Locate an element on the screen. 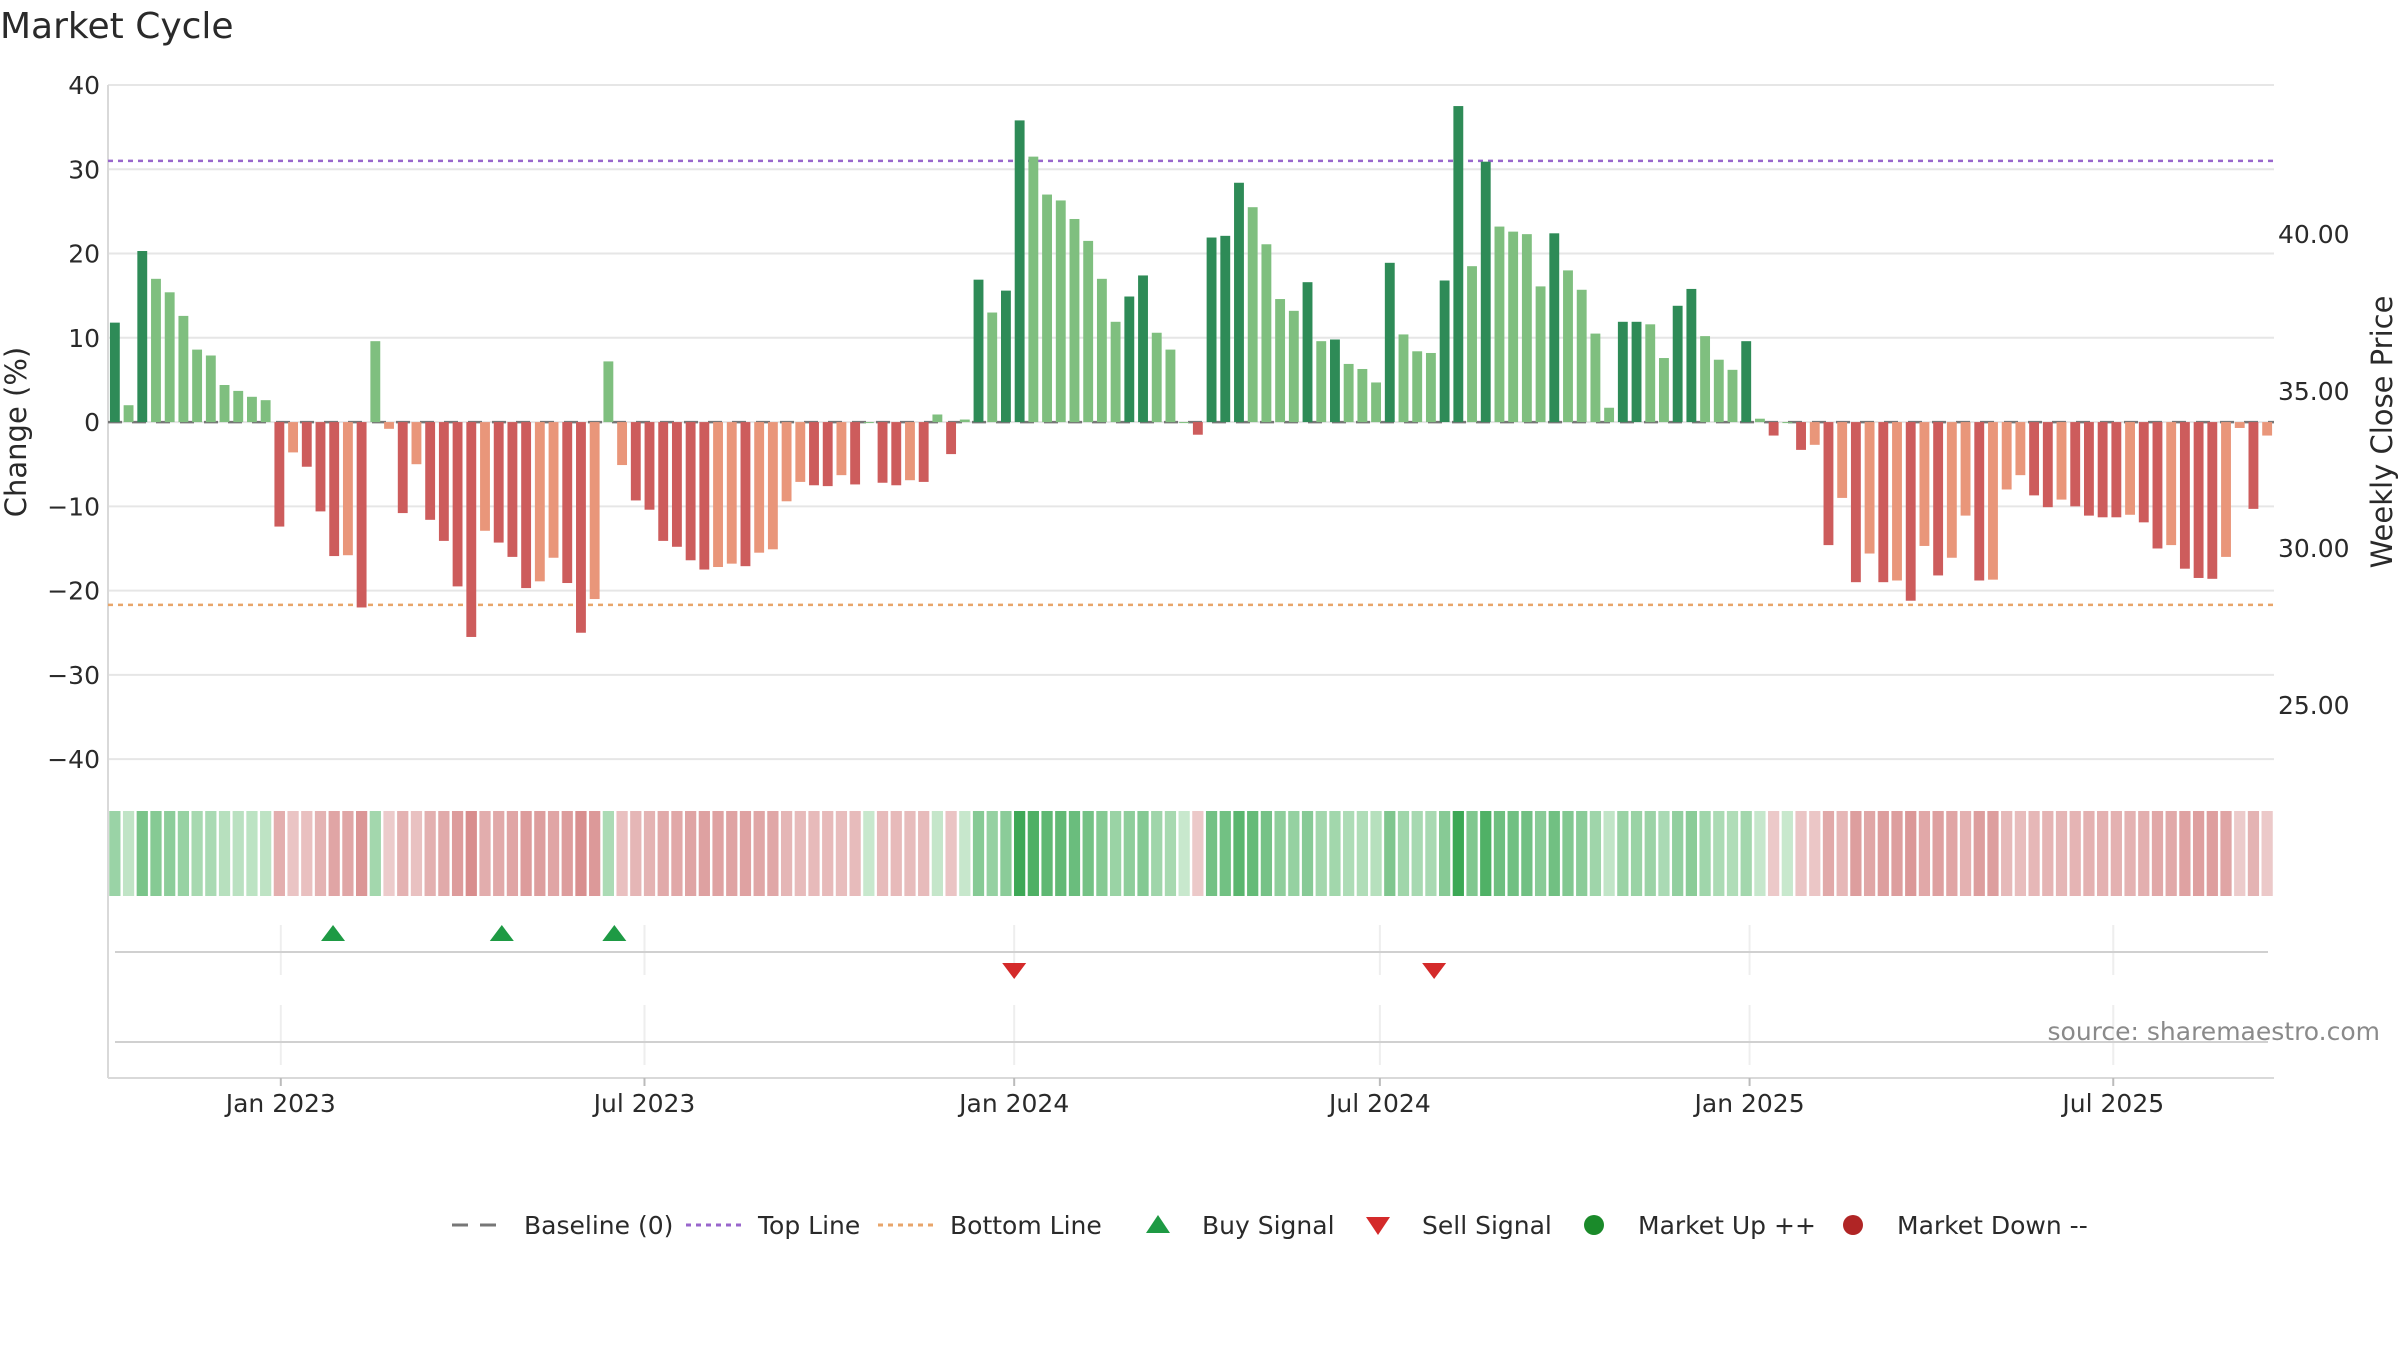 The image size is (2400, 1350). legend-buy-icon is located at coordinates (1158, 1224).